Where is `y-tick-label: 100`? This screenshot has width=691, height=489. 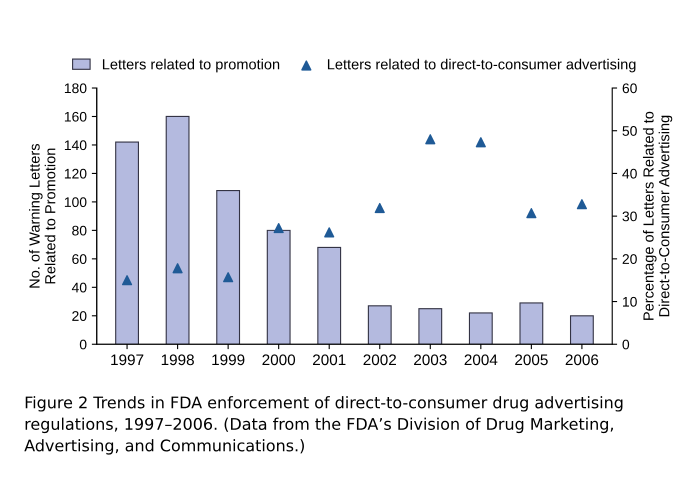
y-tick-label: 100 is located at coordinates (75, 202).